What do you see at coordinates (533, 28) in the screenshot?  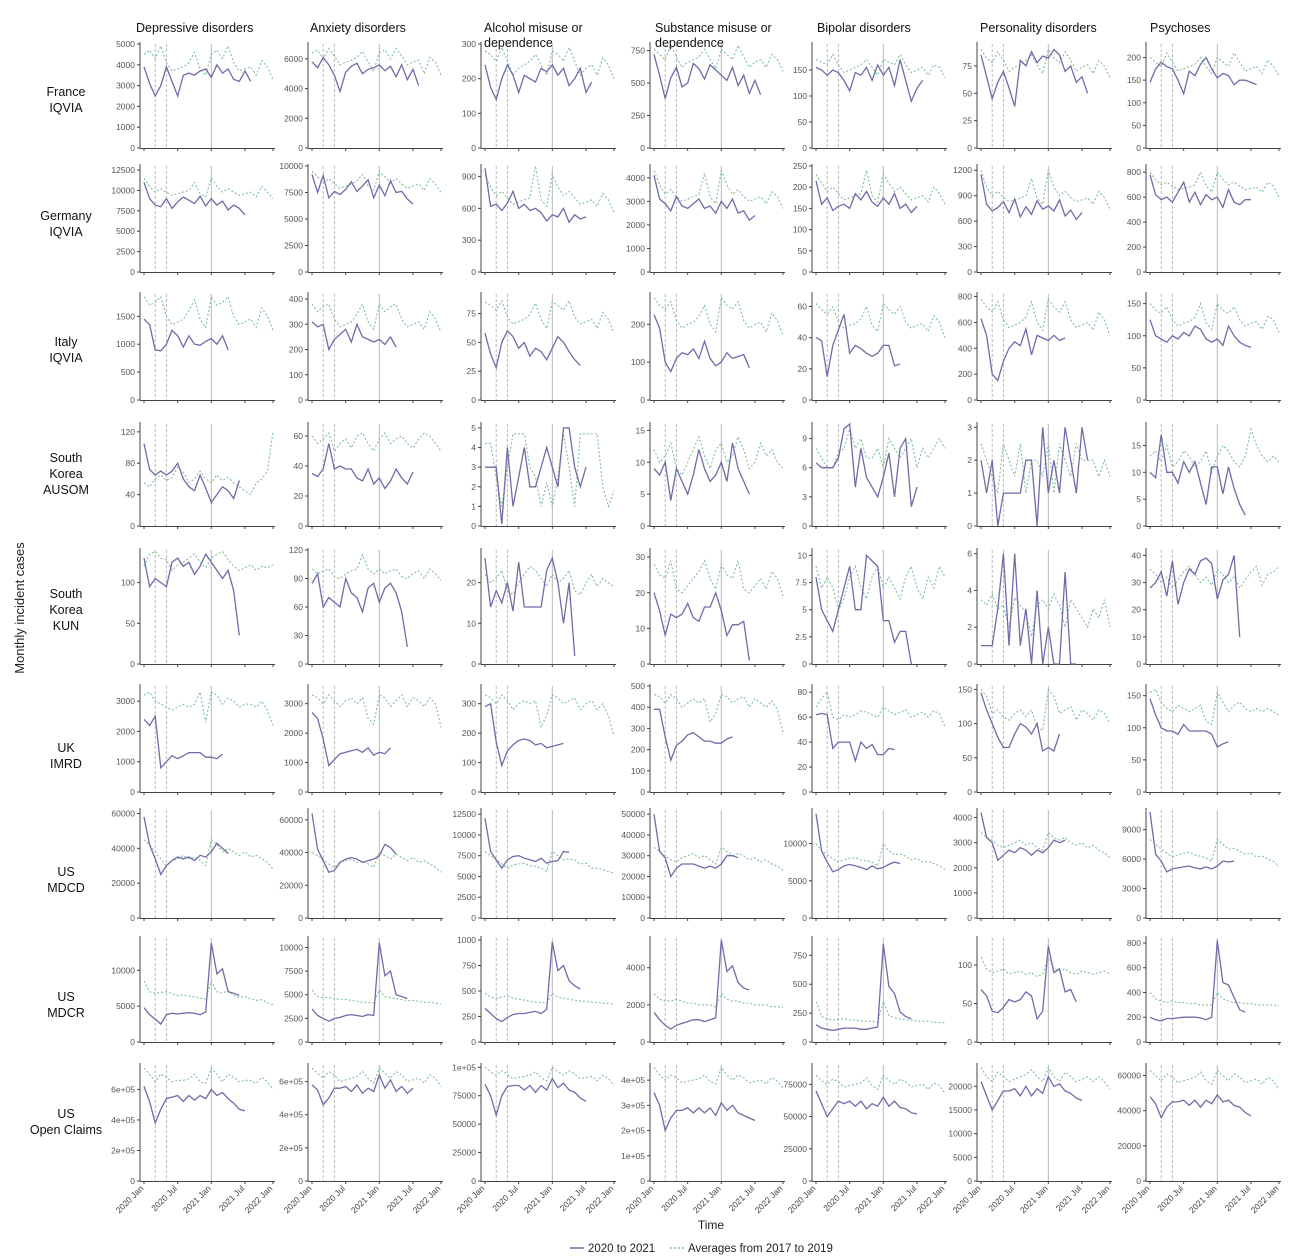 I see `column-header: Alcohol misuse or` at bounding box center [533, 28].